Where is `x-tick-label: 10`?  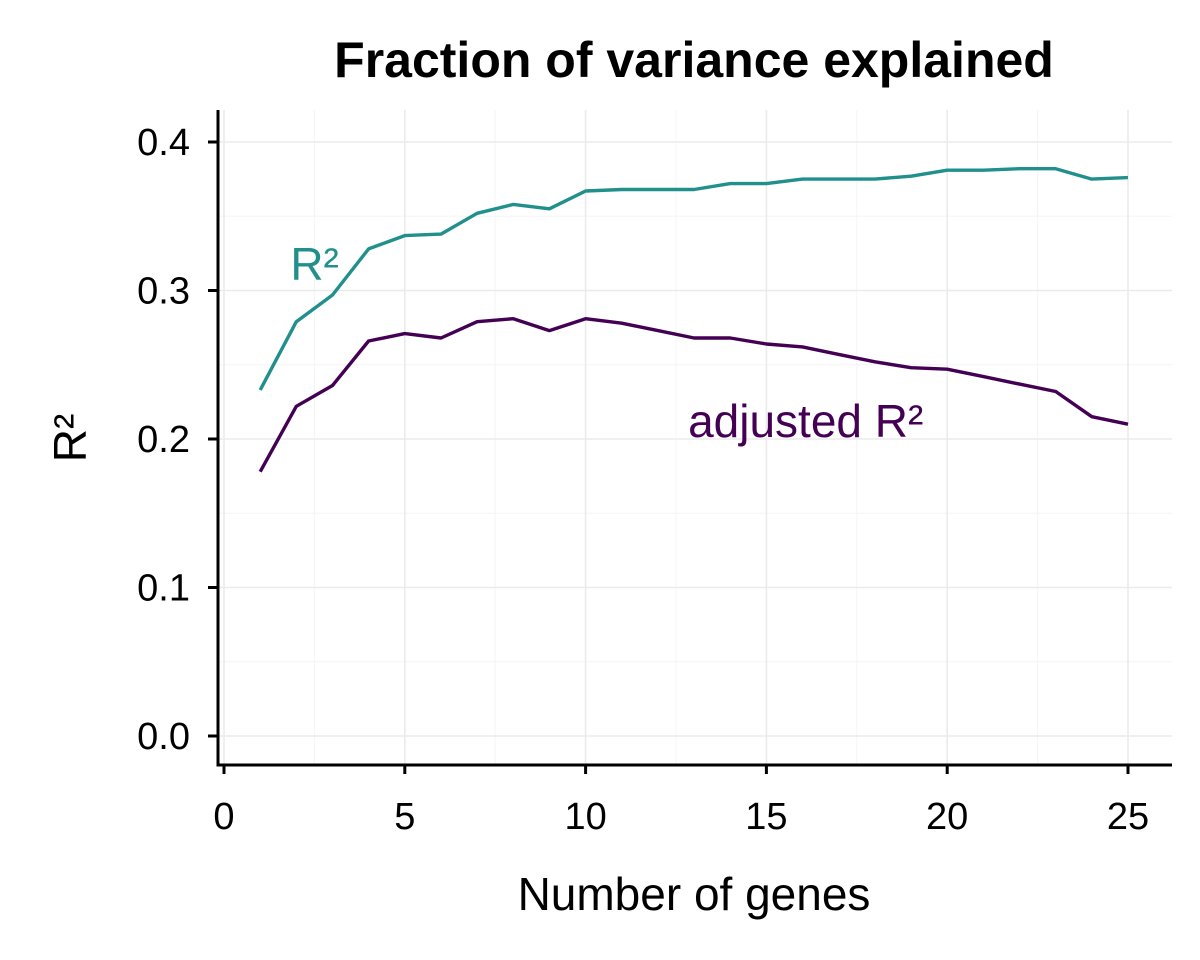
x-tick-label: 10 is located at coordinates (585, 817).